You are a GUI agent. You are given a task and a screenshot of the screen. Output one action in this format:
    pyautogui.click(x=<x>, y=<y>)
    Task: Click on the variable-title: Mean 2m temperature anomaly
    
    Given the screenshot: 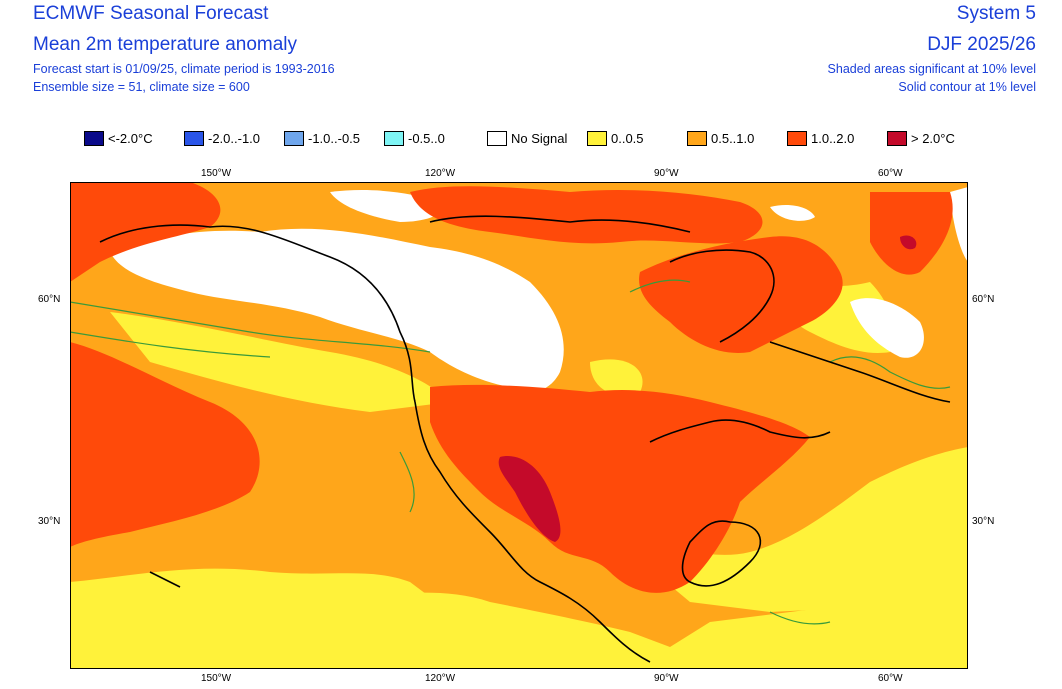 What is the action you would take?
    pyautogui.click(x=165, y=44)
    